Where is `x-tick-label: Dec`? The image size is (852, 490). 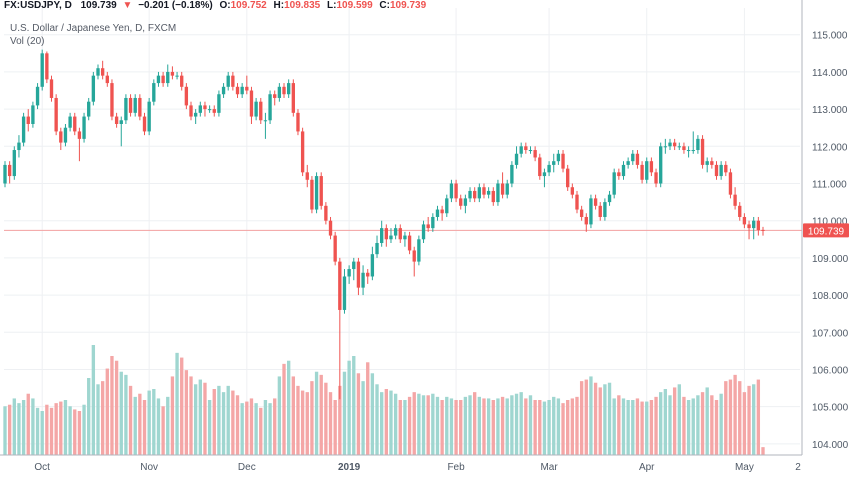 x-tick-label: Dec is located at coordinates (247, 467).